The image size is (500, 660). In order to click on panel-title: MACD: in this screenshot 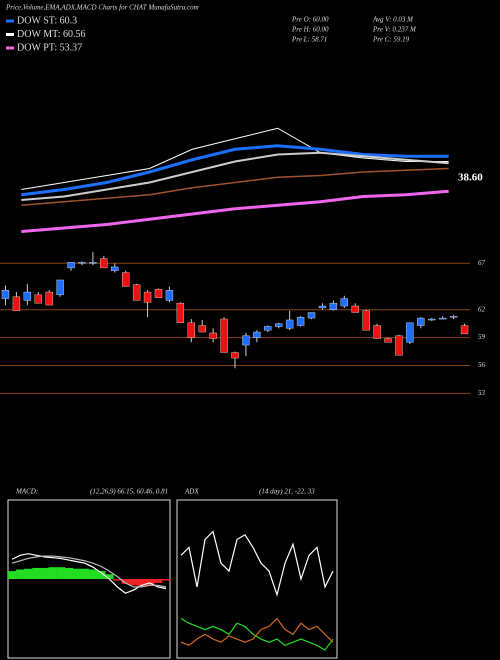, I will do `click(26, 492)`.